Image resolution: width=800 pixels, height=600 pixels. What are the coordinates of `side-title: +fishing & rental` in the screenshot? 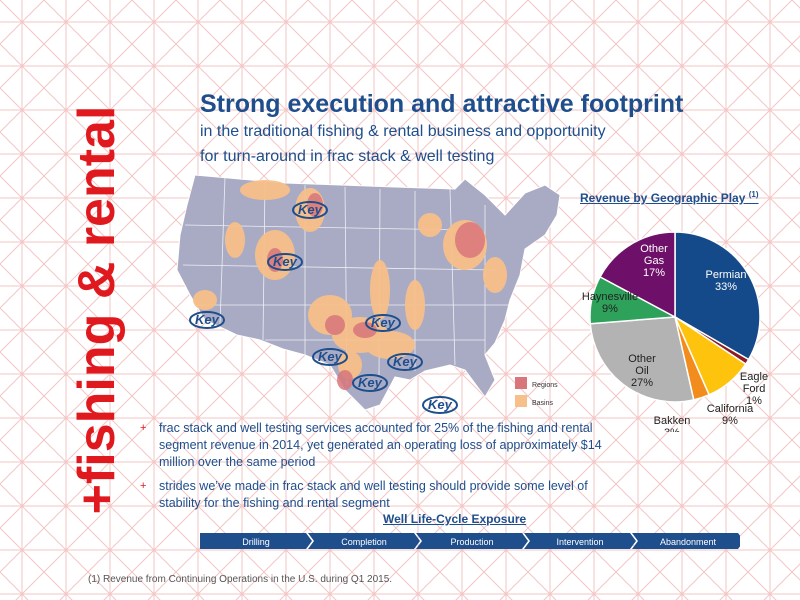 It's located at (97, 310).